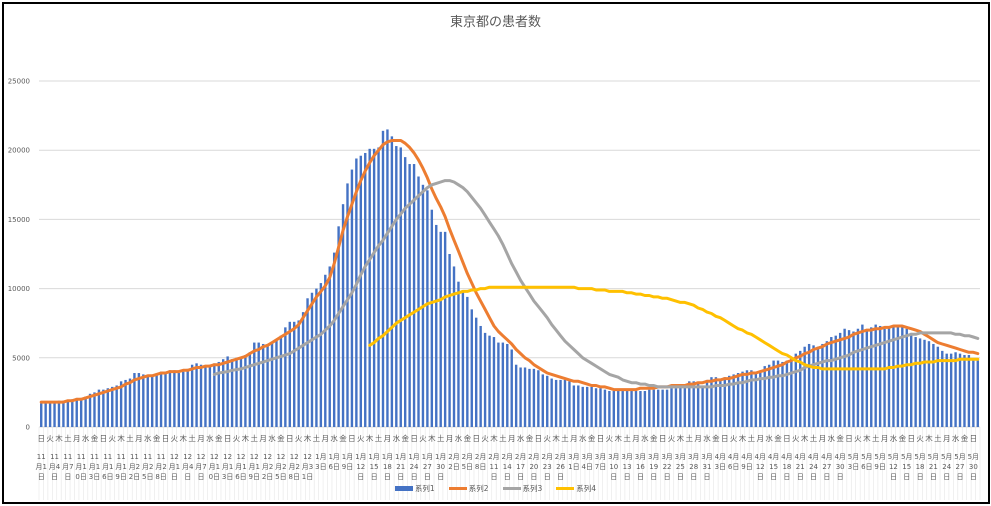 The image size is (991, 506). Describe the element at coordinates (281, 467) in the screenshot. I see `x-tick-date: 12月25日` at that location.